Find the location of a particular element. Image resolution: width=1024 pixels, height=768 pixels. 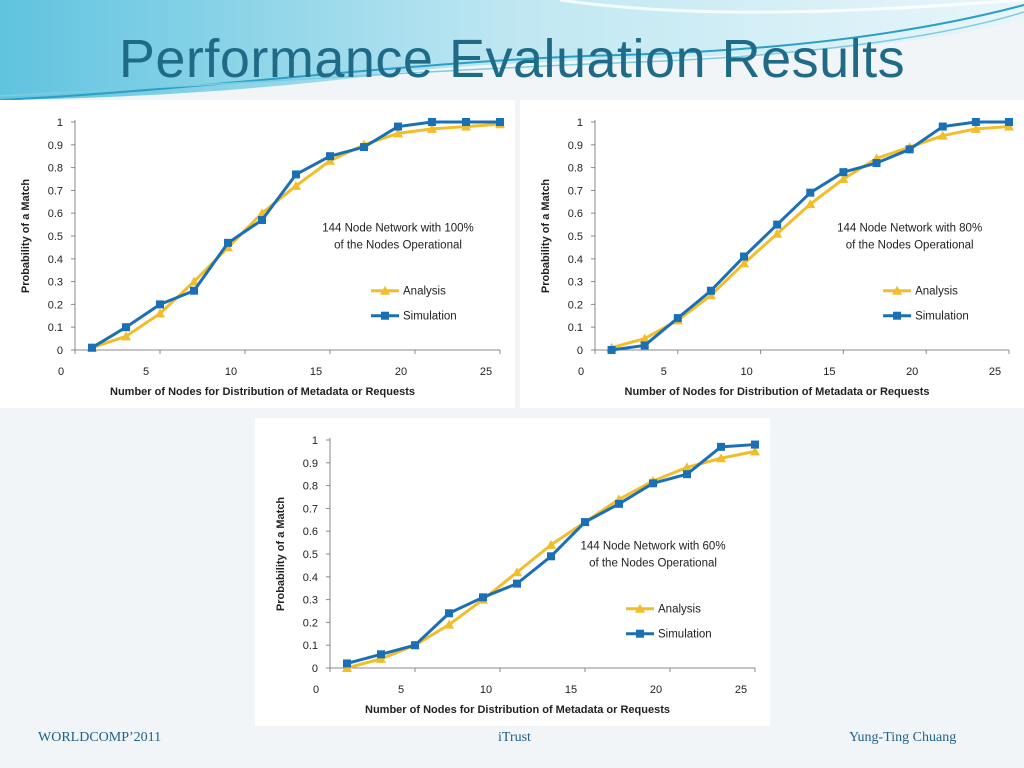

footer-conference: WORLDCOMP’2011 is located at coordinates (100, 737).